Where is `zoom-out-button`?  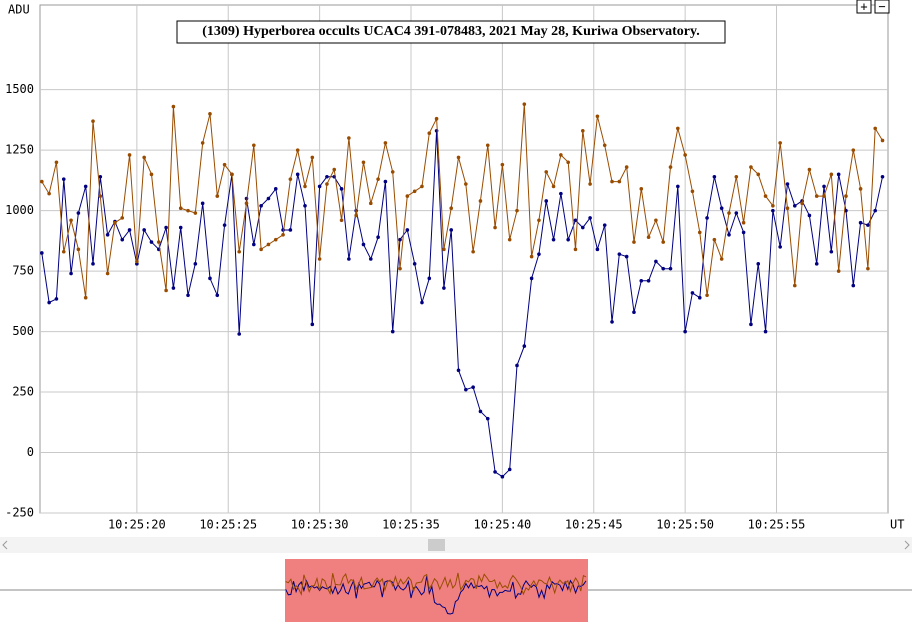 zoom-out-button is located at coordinates (882, 7).